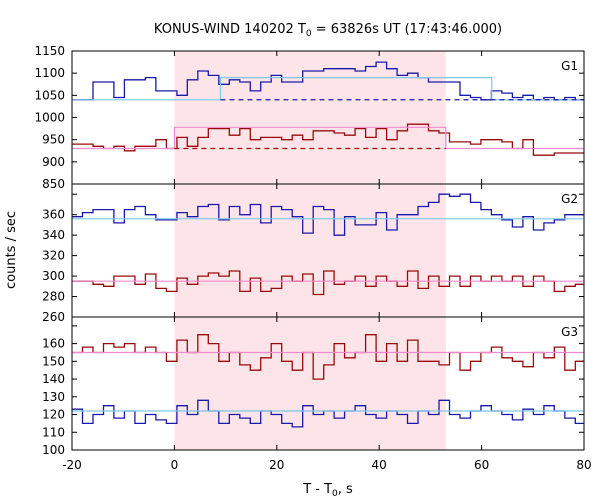 The height and width of the screenshot is (500, 600). Describe the element at coordinates (345, 489) in the screenshot. I see `x-axis-label-rest: , s` at that location.